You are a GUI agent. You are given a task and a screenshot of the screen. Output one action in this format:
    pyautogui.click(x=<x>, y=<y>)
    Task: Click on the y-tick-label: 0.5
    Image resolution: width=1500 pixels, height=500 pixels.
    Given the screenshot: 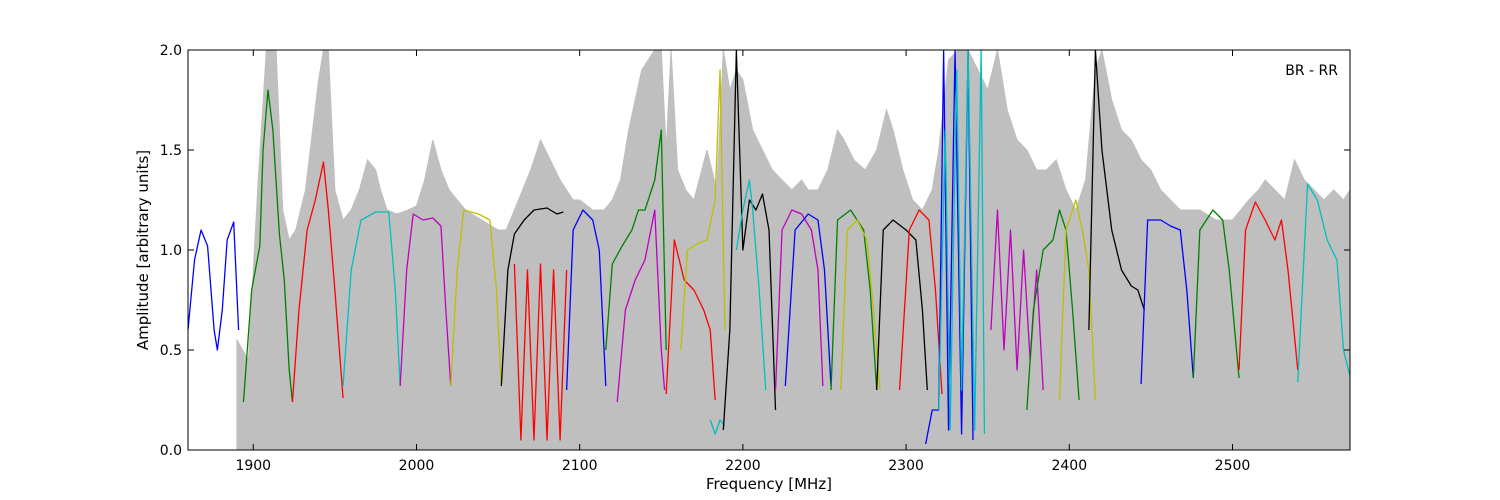 What is the action you would take?
    pyautogui.click(x=171, y=351)
    